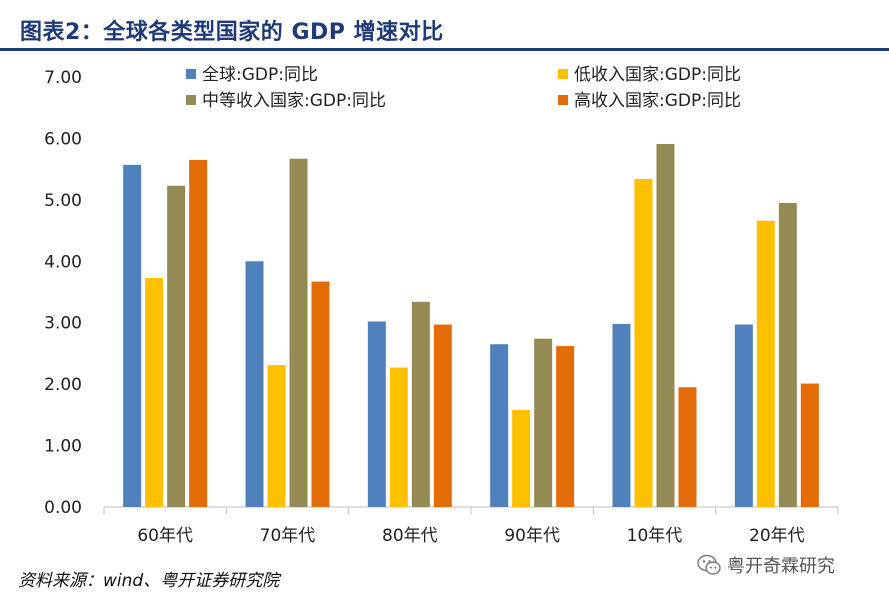  Describe the element at coordinates (709, 564) in the screenshot. I see `wechat-icon` at that location.